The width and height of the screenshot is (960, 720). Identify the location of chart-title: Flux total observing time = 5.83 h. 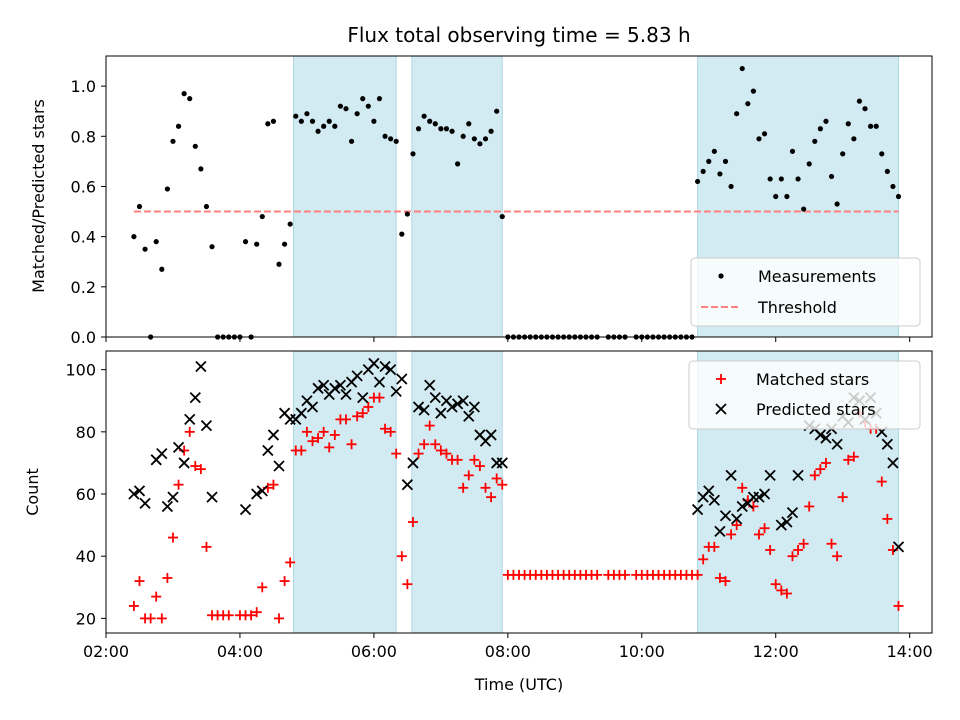
(518, 35).